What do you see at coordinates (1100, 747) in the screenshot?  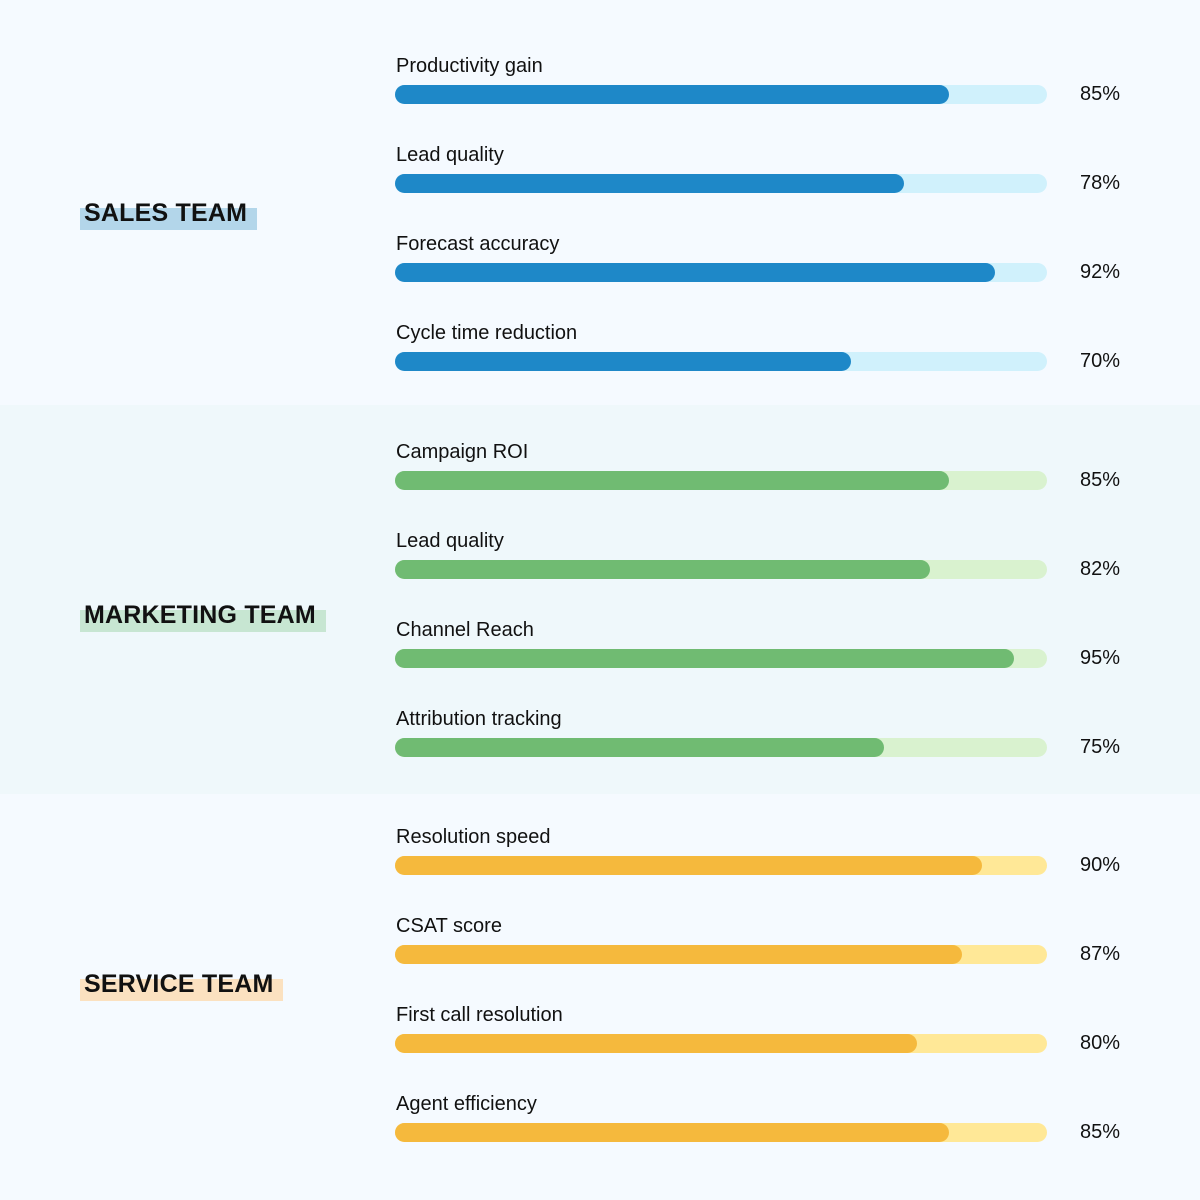 I see `metric-percent: 75%` at bounding box center [1100, 747].